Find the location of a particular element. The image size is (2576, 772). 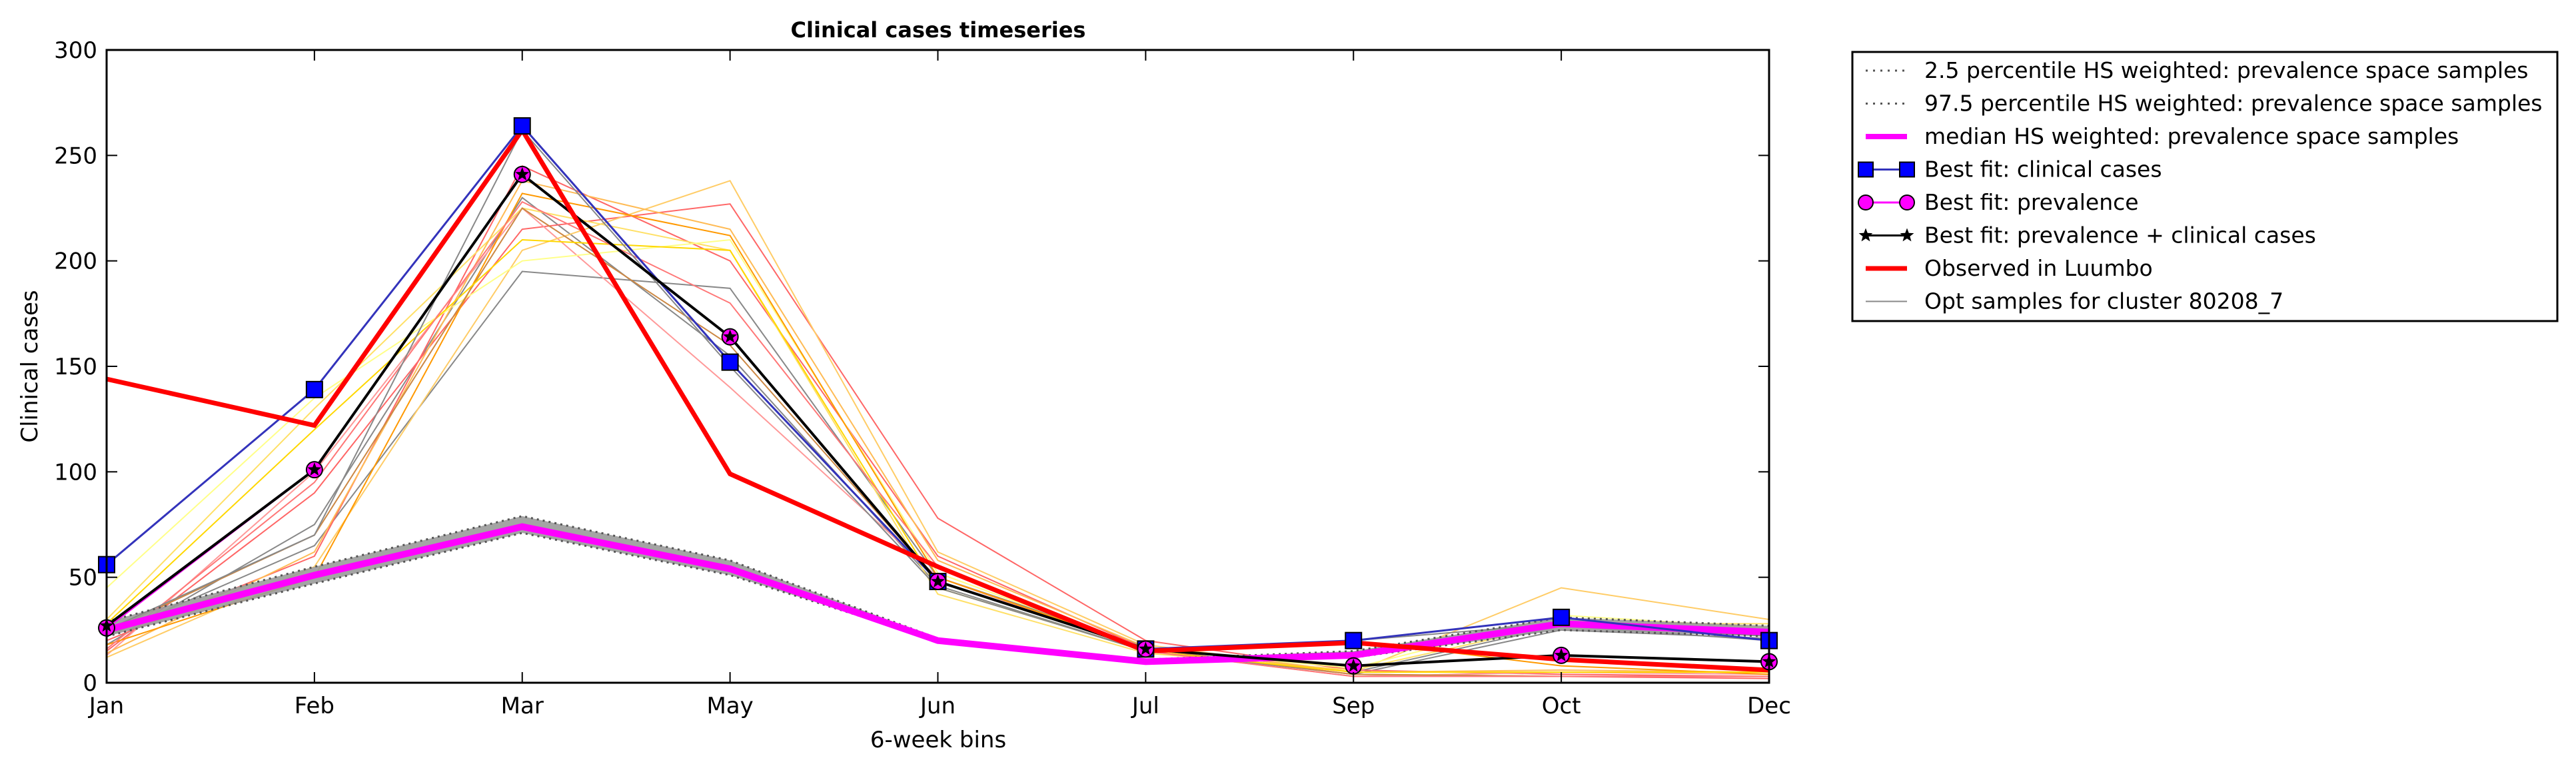

x-tick-label: Jun is located at coordinates (938, 706).